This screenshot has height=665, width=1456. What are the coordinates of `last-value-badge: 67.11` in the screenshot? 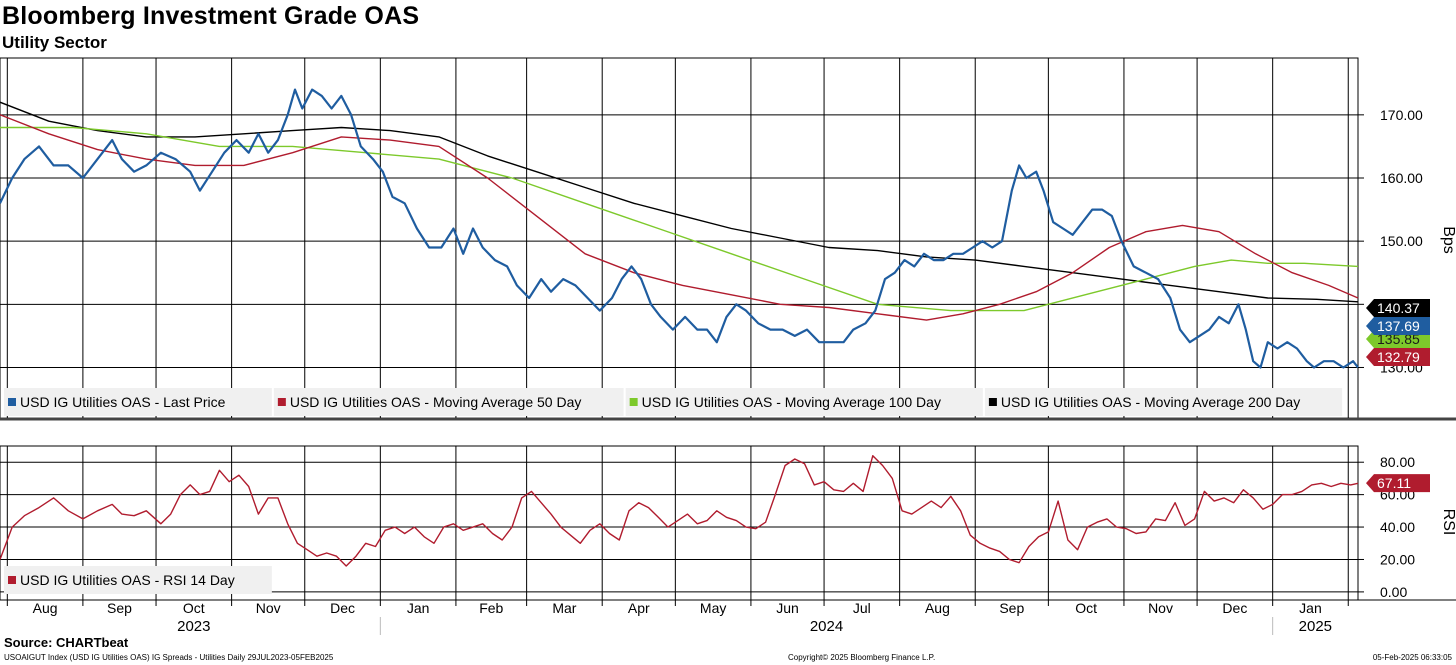 It's located at (1398, 483).